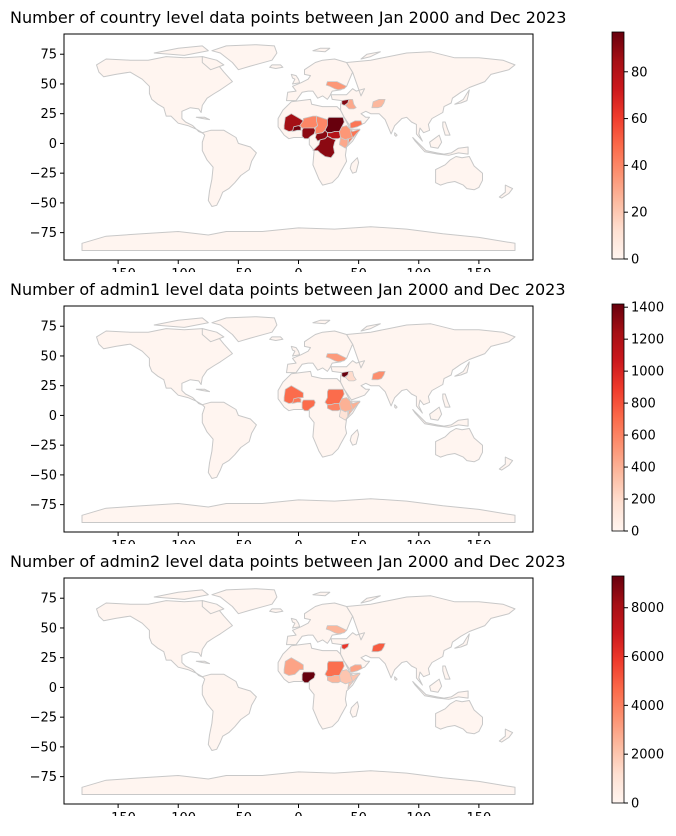 This screenshot has width=676, height=836. Describe the element at coordinates (639, 213) in the screenshot. I see `colorbar-tick-label: 20` at that location.